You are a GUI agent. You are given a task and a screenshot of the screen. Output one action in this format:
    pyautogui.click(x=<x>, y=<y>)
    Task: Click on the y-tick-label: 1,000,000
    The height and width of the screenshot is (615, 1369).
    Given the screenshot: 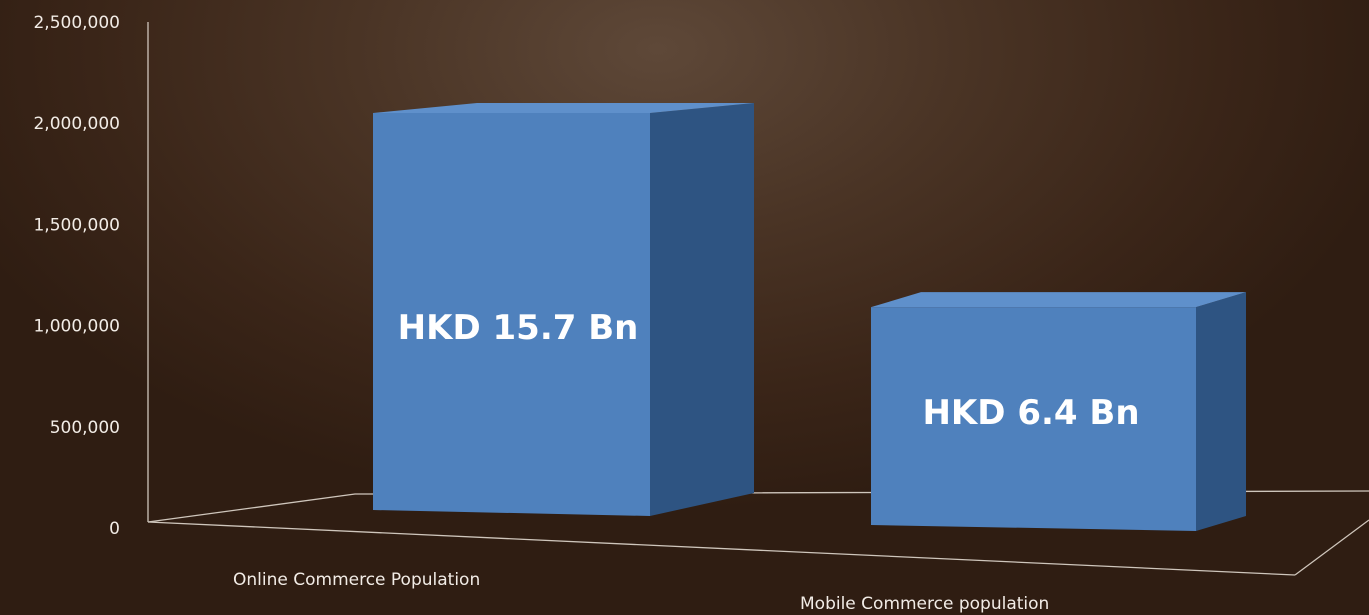 What is the action you would take?
    pyautogui.click(x=76, y=327)
    